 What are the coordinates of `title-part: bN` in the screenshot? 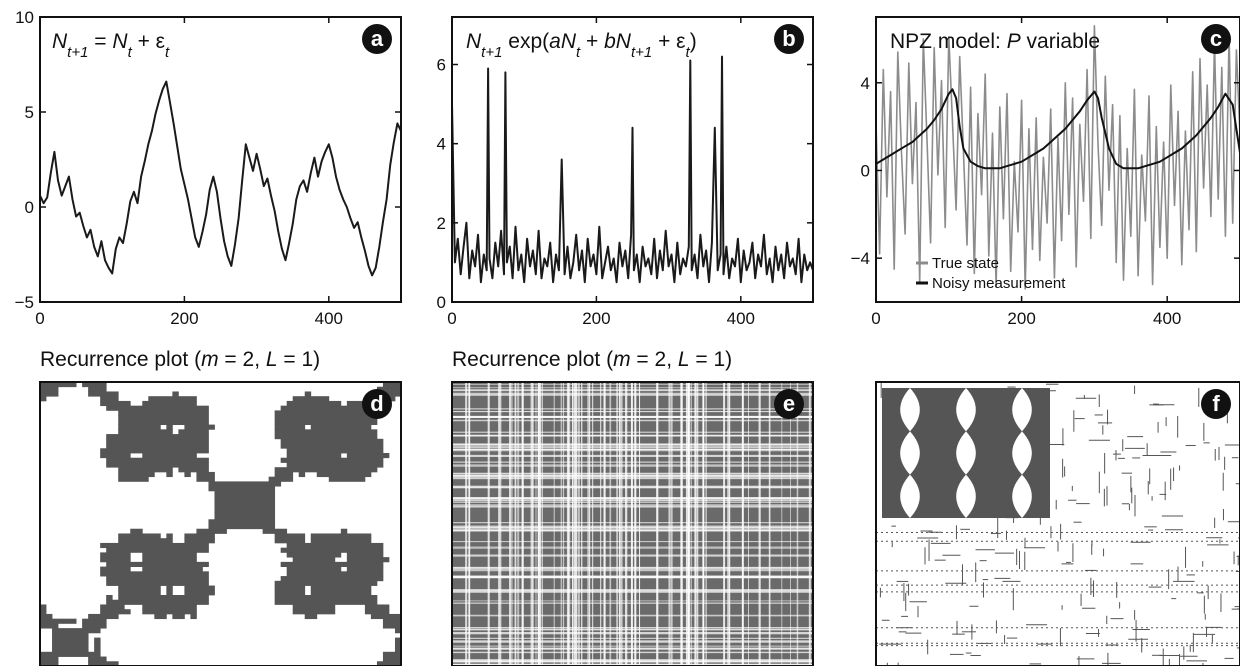 It's located at (618, 41).